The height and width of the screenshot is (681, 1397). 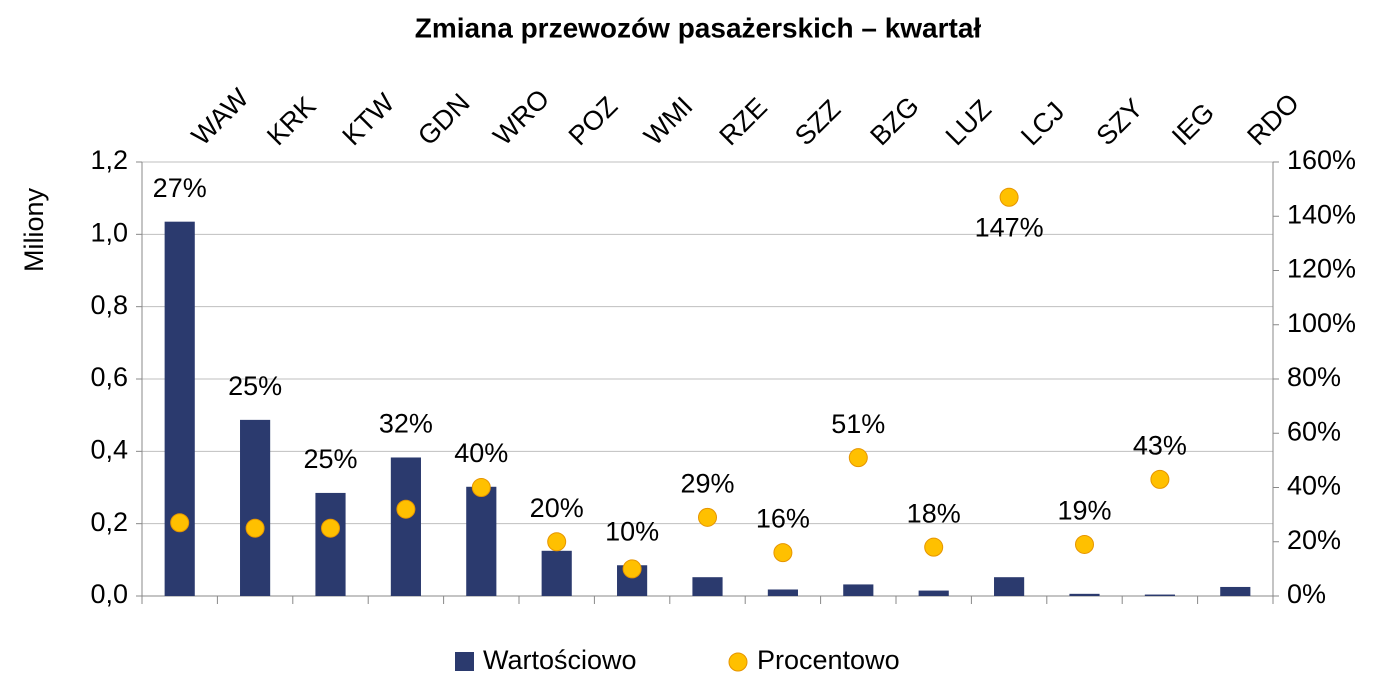 What do you see at coordinates (1084, 511) in the screenshot?
I see `data-label: 19%` at bounding box center [1084, 511].